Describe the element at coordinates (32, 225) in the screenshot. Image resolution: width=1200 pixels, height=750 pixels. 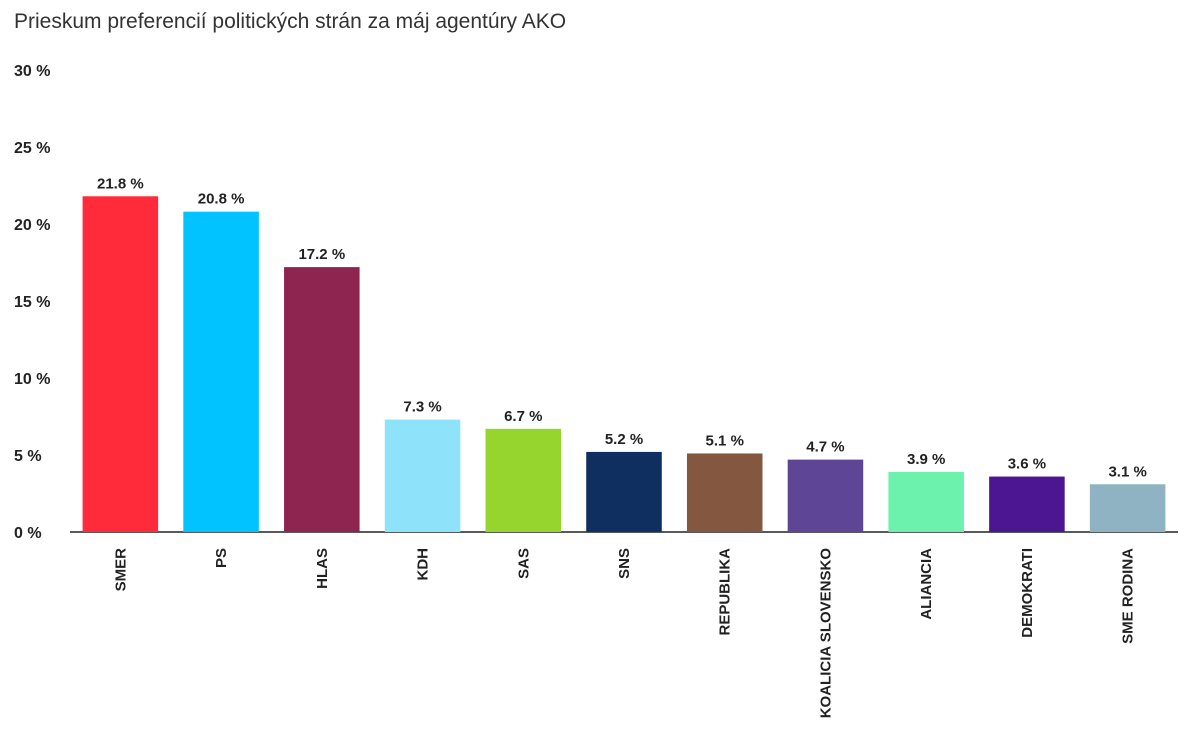
I see `y-tick-label: 20 %` at that location.